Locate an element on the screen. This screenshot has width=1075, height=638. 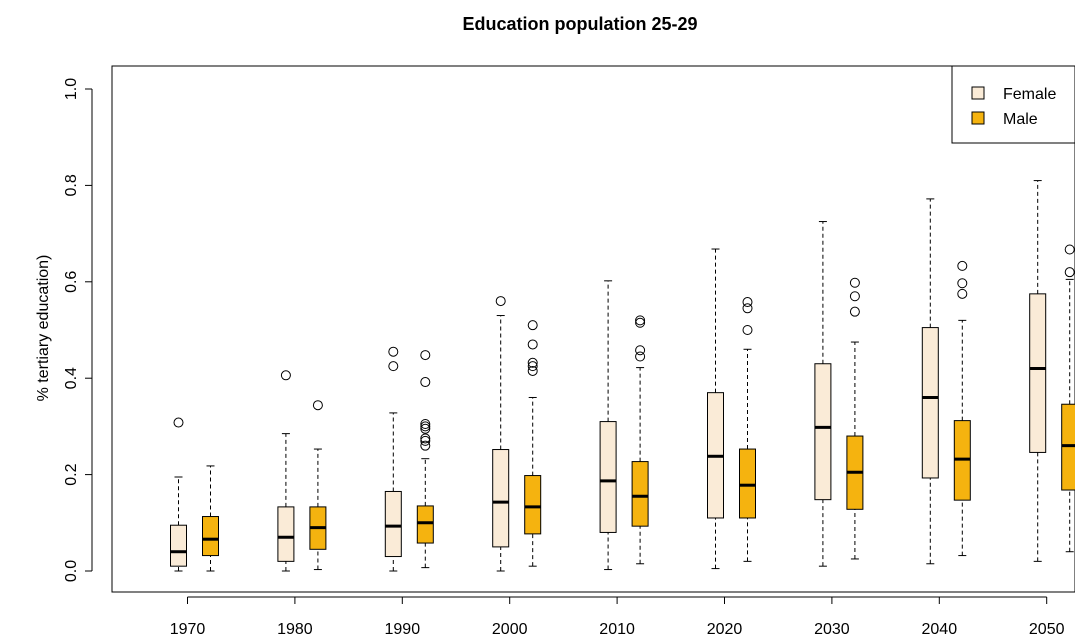
box-male-2020 is located at coordinates (747, 429).